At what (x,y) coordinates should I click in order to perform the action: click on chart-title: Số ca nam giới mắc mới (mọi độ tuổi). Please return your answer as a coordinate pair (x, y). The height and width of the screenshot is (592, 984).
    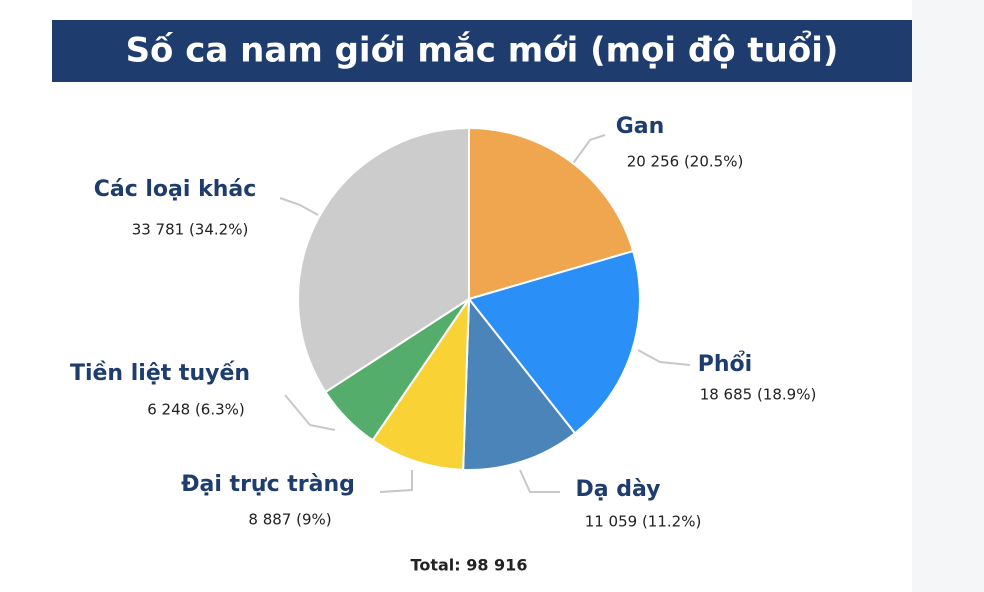
    Looking at the image, I should click on (482, 50).